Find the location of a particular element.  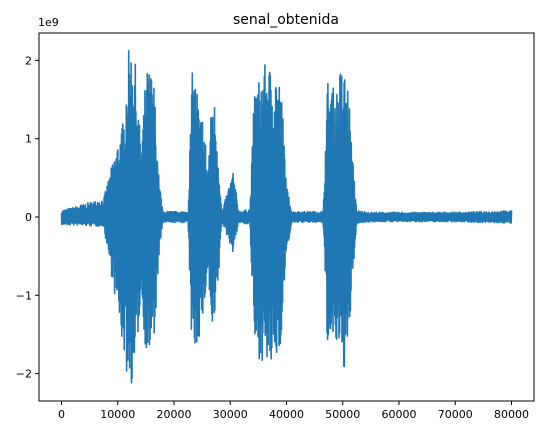

y-tick-label: −2 is located at coordinates (24, 374).